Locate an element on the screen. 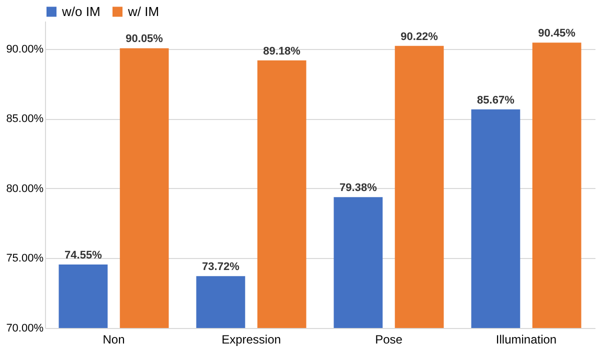 This screenshot has height=357, width=607. x-tick-label: Illumination is located at coordinates (526, 339).